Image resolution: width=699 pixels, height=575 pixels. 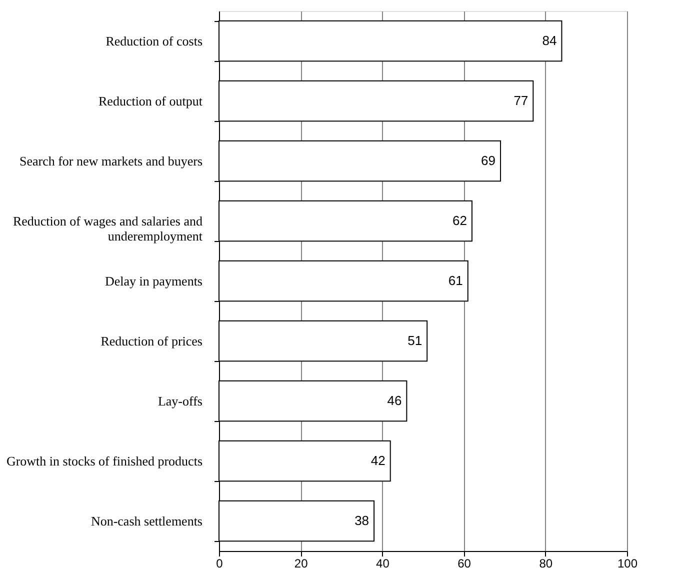 I want to click on y-tick-label: Non-cash settlements, so click(x=146, y=521).